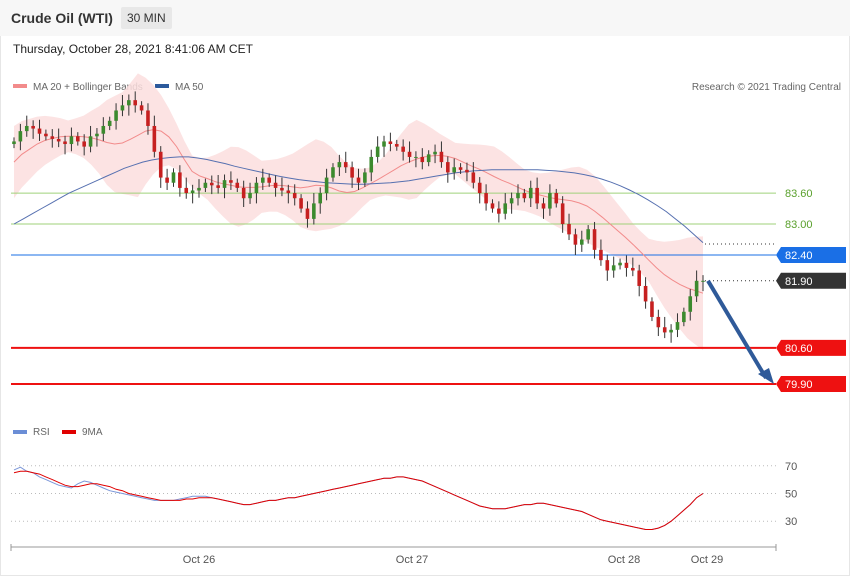 The height and width of the screenshot is (576, 850). I want to click on rsi-panel: 70 50 30, so click(404, 495).